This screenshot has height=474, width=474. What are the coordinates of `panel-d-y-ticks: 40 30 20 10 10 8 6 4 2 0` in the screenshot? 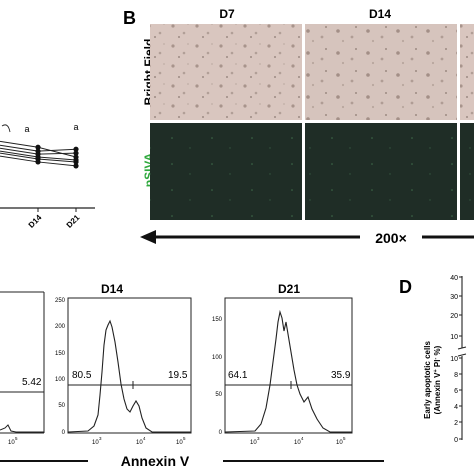 It's located at (454, 359).